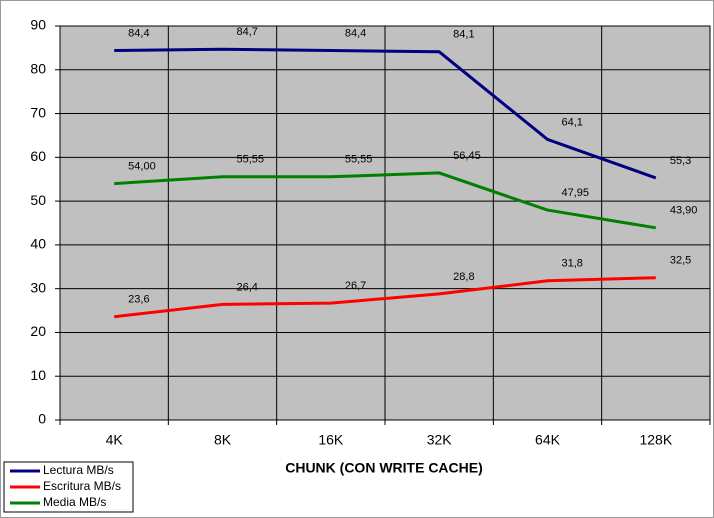 The height and width of the screenshot is (518, 714). Describe the element at coordinates (680, 261) in the screenshot. I see `value-label: 32,5` at that location.